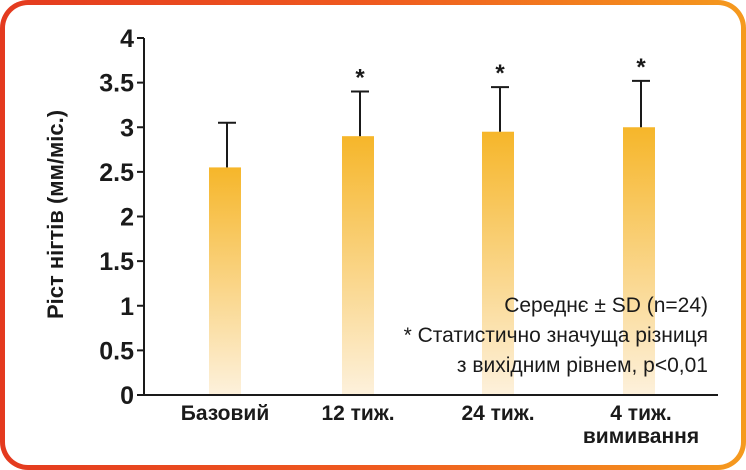 This screenshot has height=470, width=746. Describe the element at coordinates (55, 214) in the screenshot. I see `y-axis-title: Ріст нігтів (мм/міс.)` at that location.